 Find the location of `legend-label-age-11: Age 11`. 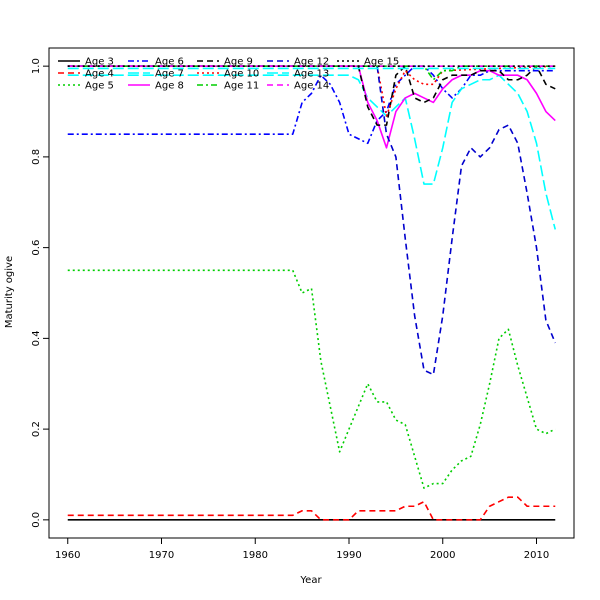

legend-label-age-11: Age 11 is located at coordinates (241, 86).